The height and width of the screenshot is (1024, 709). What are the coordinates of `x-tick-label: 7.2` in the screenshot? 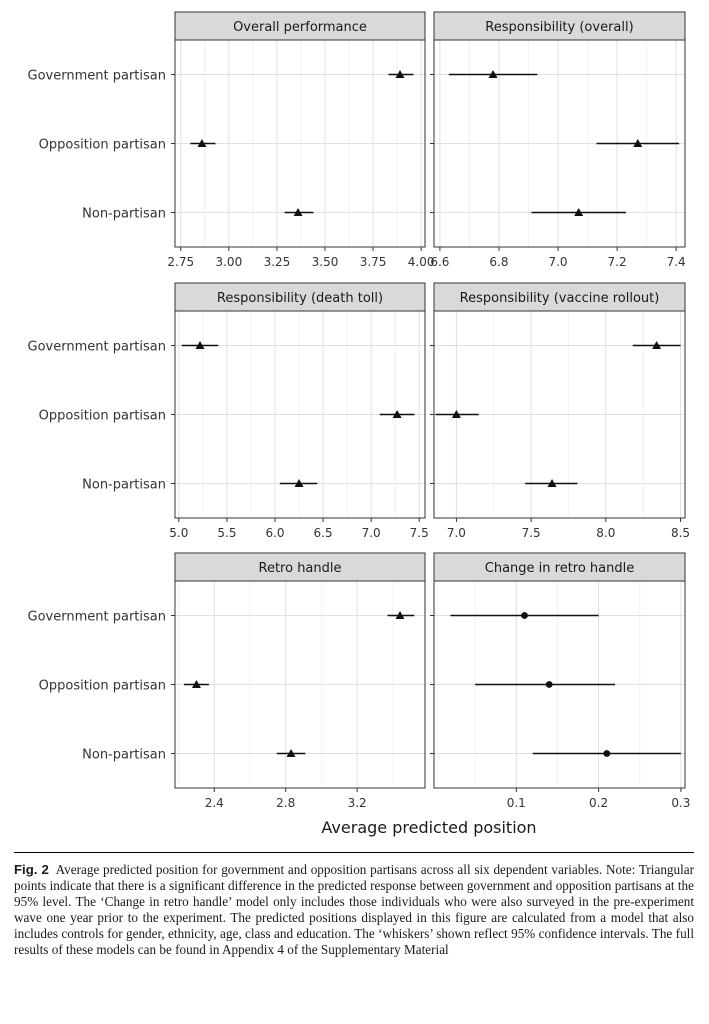 It's located at (617, 262).